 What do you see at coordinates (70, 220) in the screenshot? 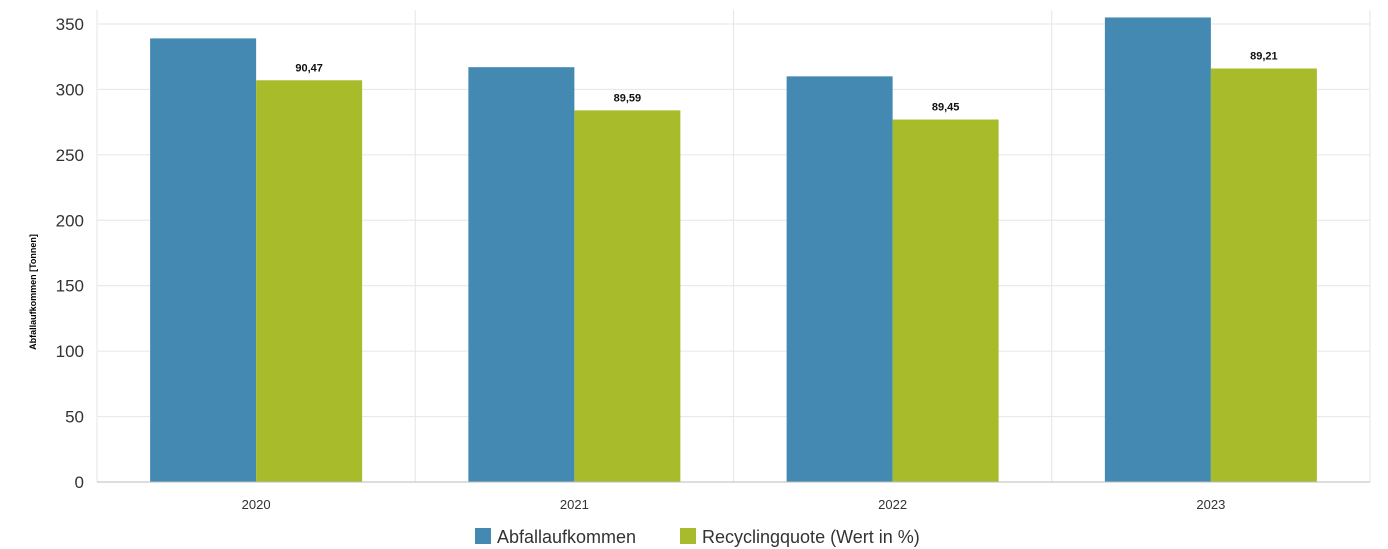
I see `y-tick-label: 200` at bounding box center [70, 220].